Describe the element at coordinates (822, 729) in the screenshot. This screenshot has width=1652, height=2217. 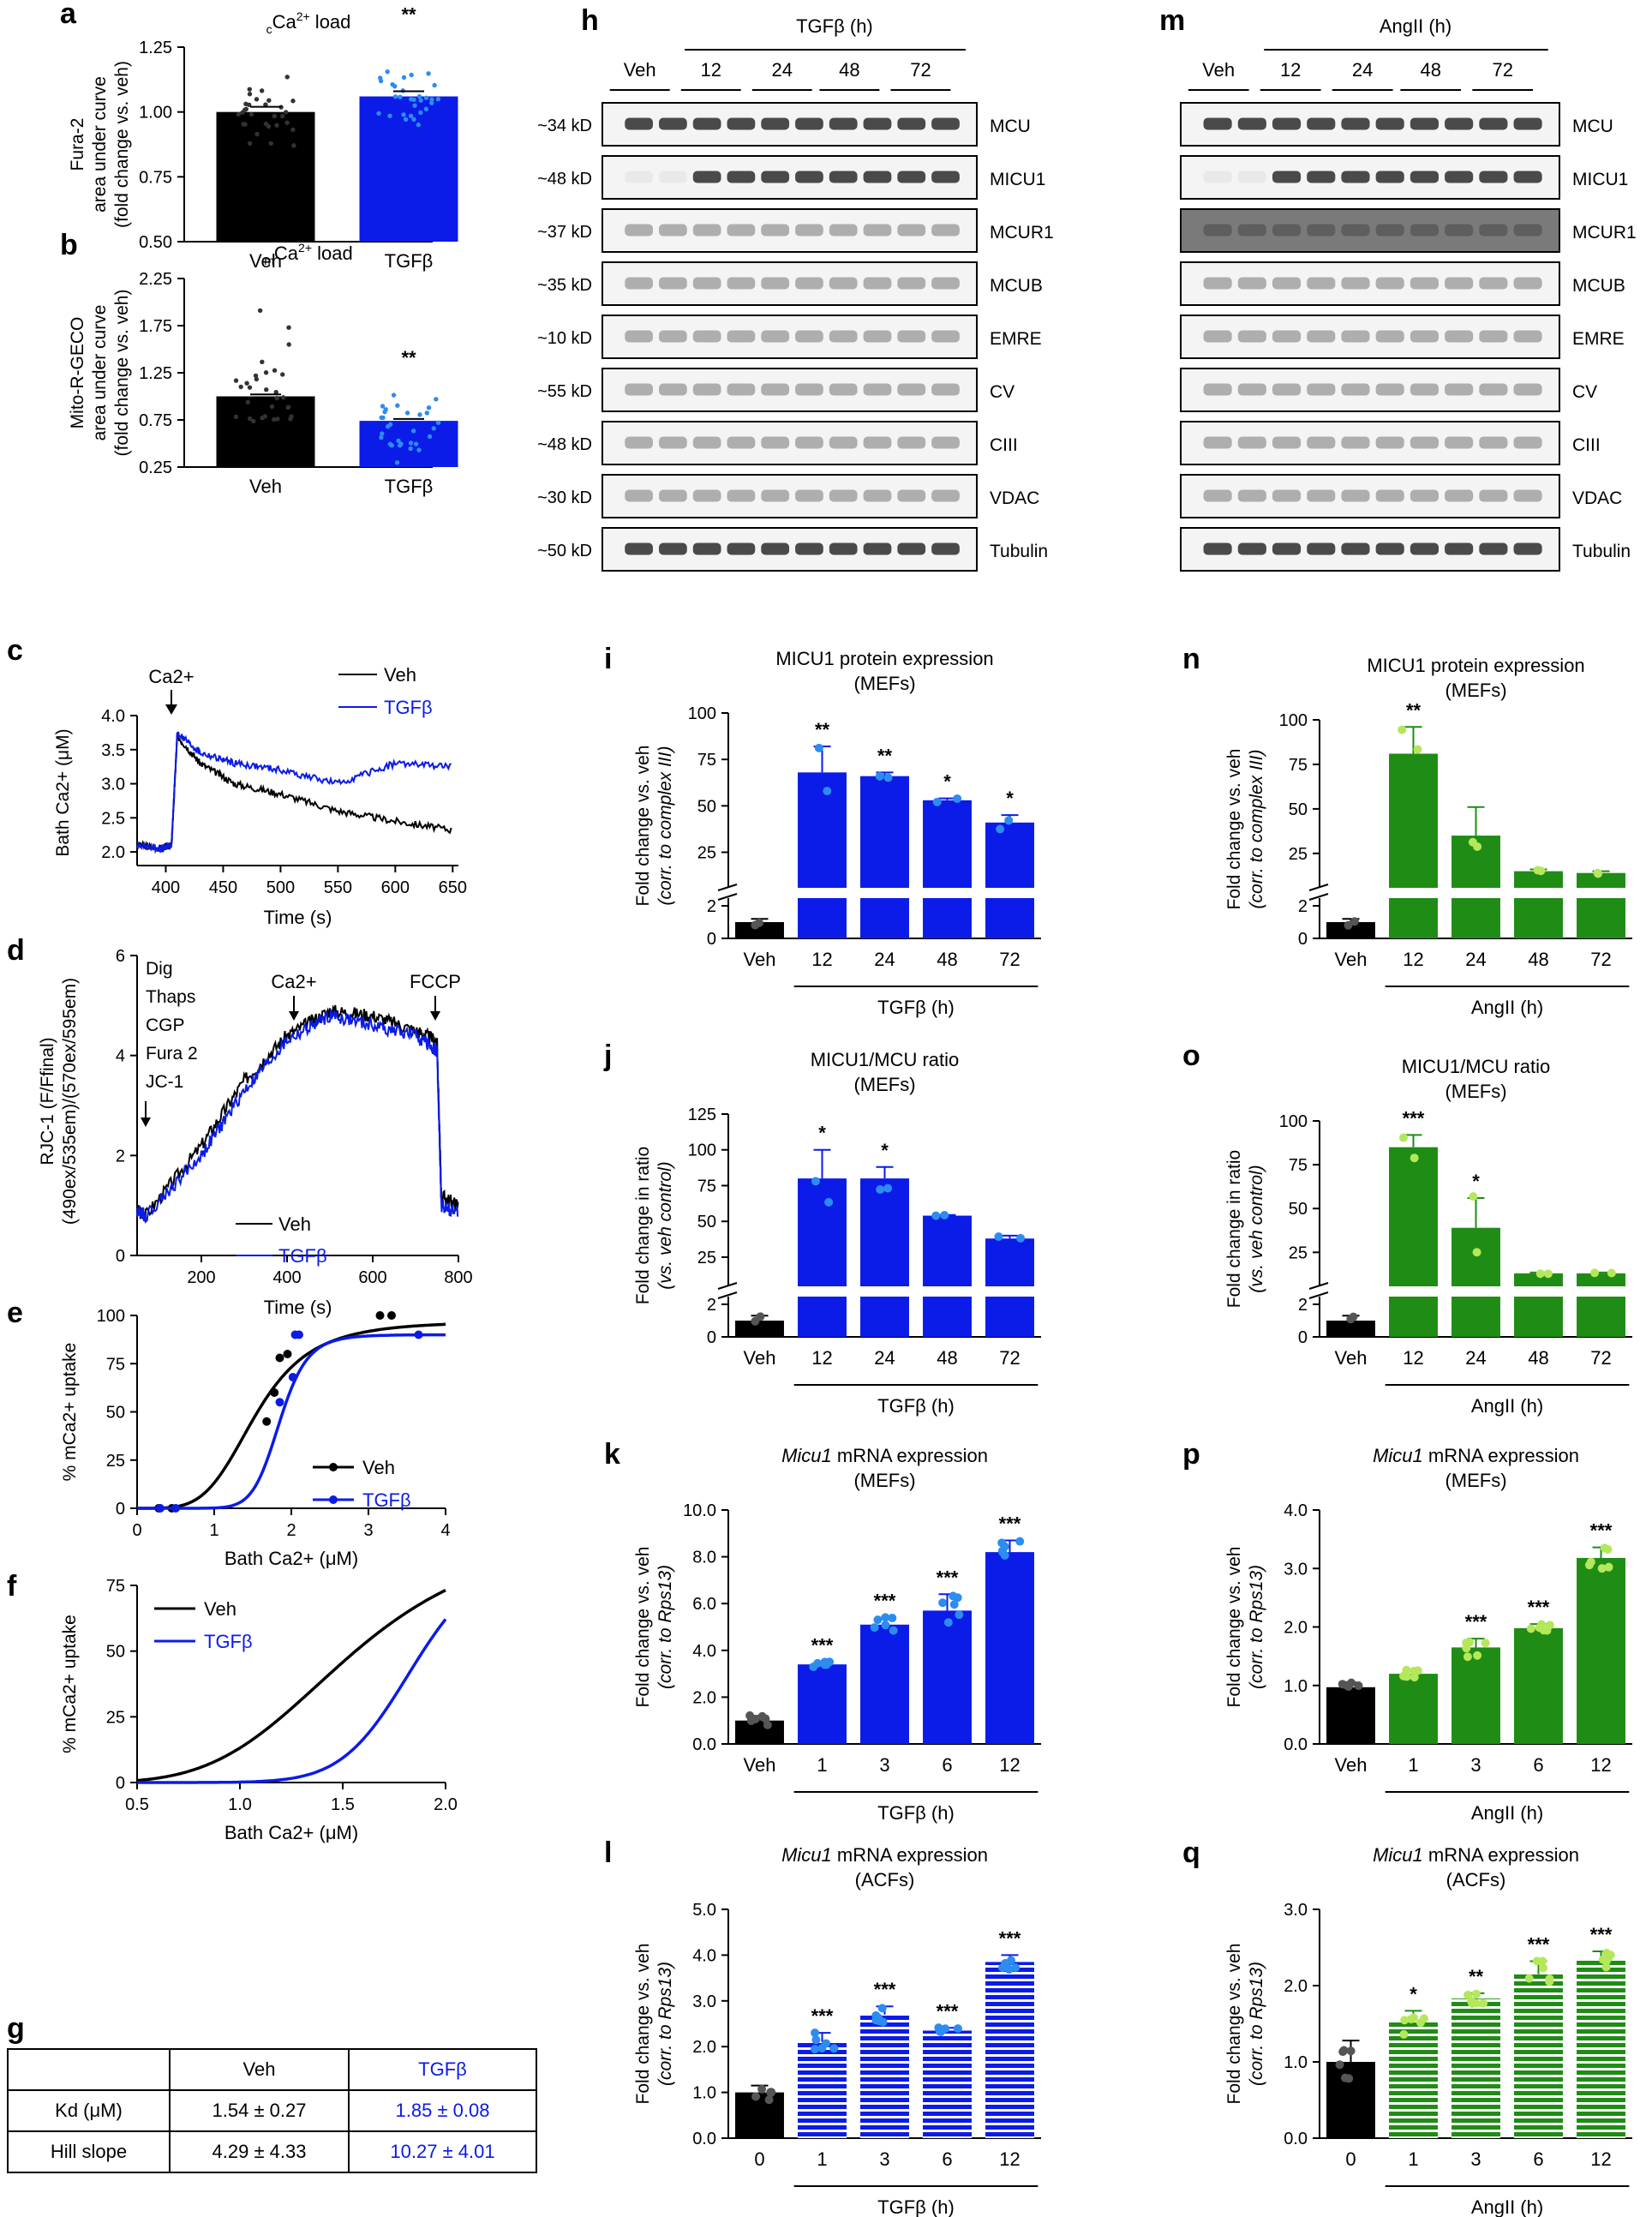
I see `i-sig-1: **` at that location.